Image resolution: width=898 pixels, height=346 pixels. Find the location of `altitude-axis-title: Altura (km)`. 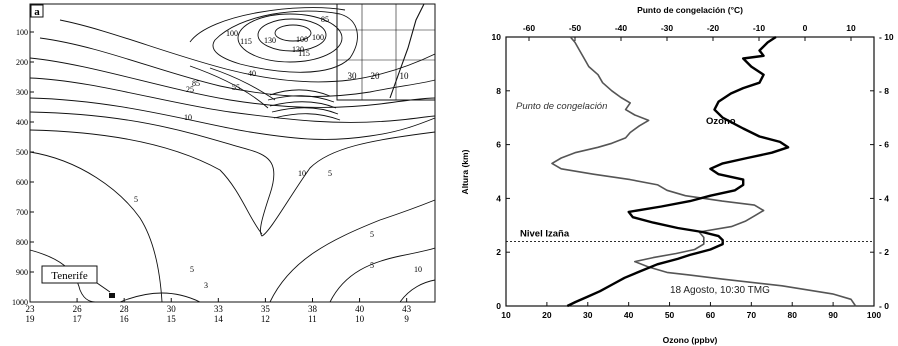

altitude-axis-title: Altura (km) is located at coordinates (465, 171).